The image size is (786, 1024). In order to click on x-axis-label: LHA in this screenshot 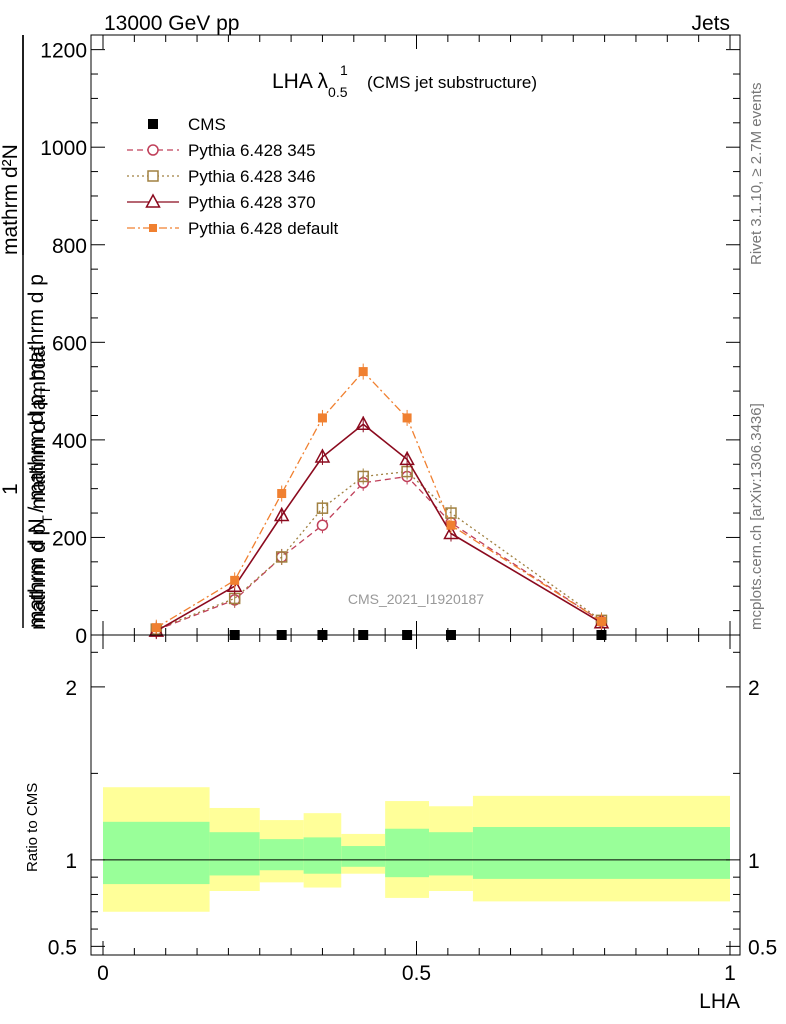, I will do `click(719, 1001)`.